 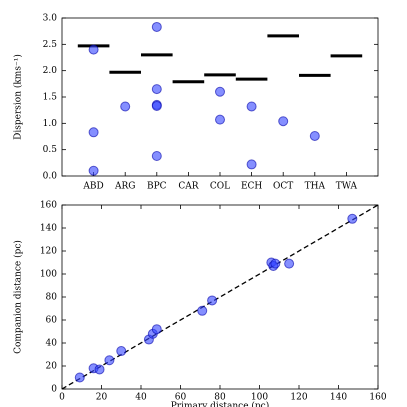 What do you see at coordinates (50, 124) in the screenshot?
I see `y-tick-label: 1.0` at bounding box center [50, 124].